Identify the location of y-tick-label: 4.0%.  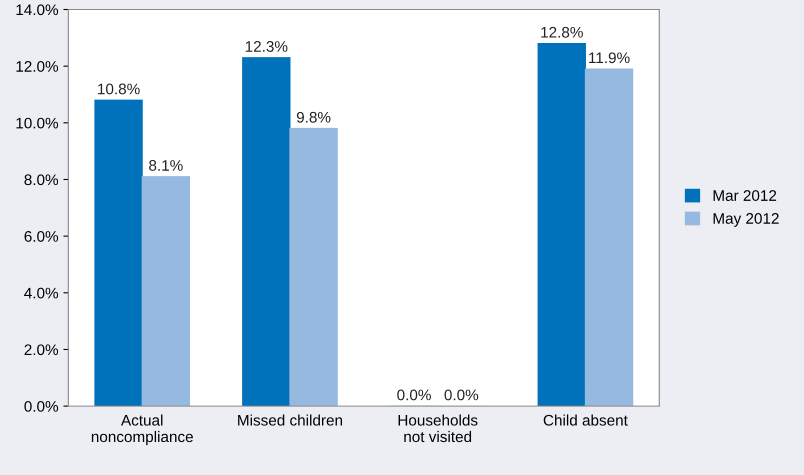
(41, 293).